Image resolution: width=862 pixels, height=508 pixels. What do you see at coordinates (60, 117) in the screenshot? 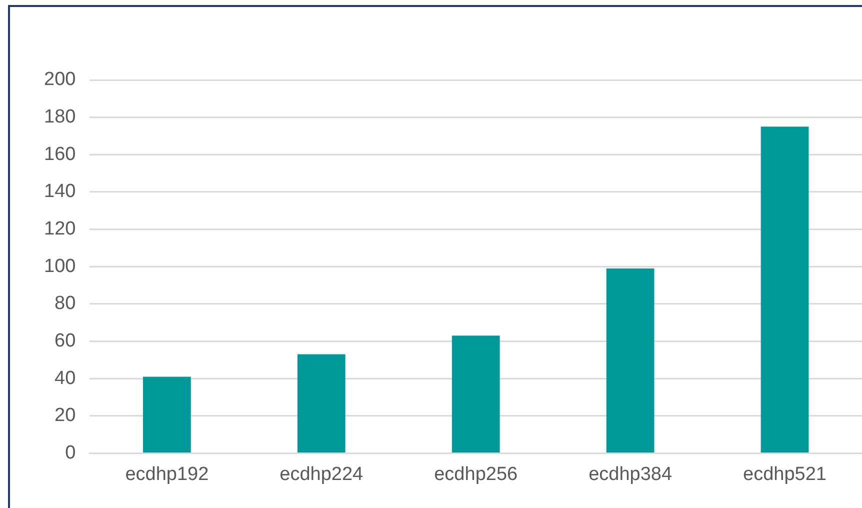
I see `y-tick-label: 180` at bounding box center [60, 117].